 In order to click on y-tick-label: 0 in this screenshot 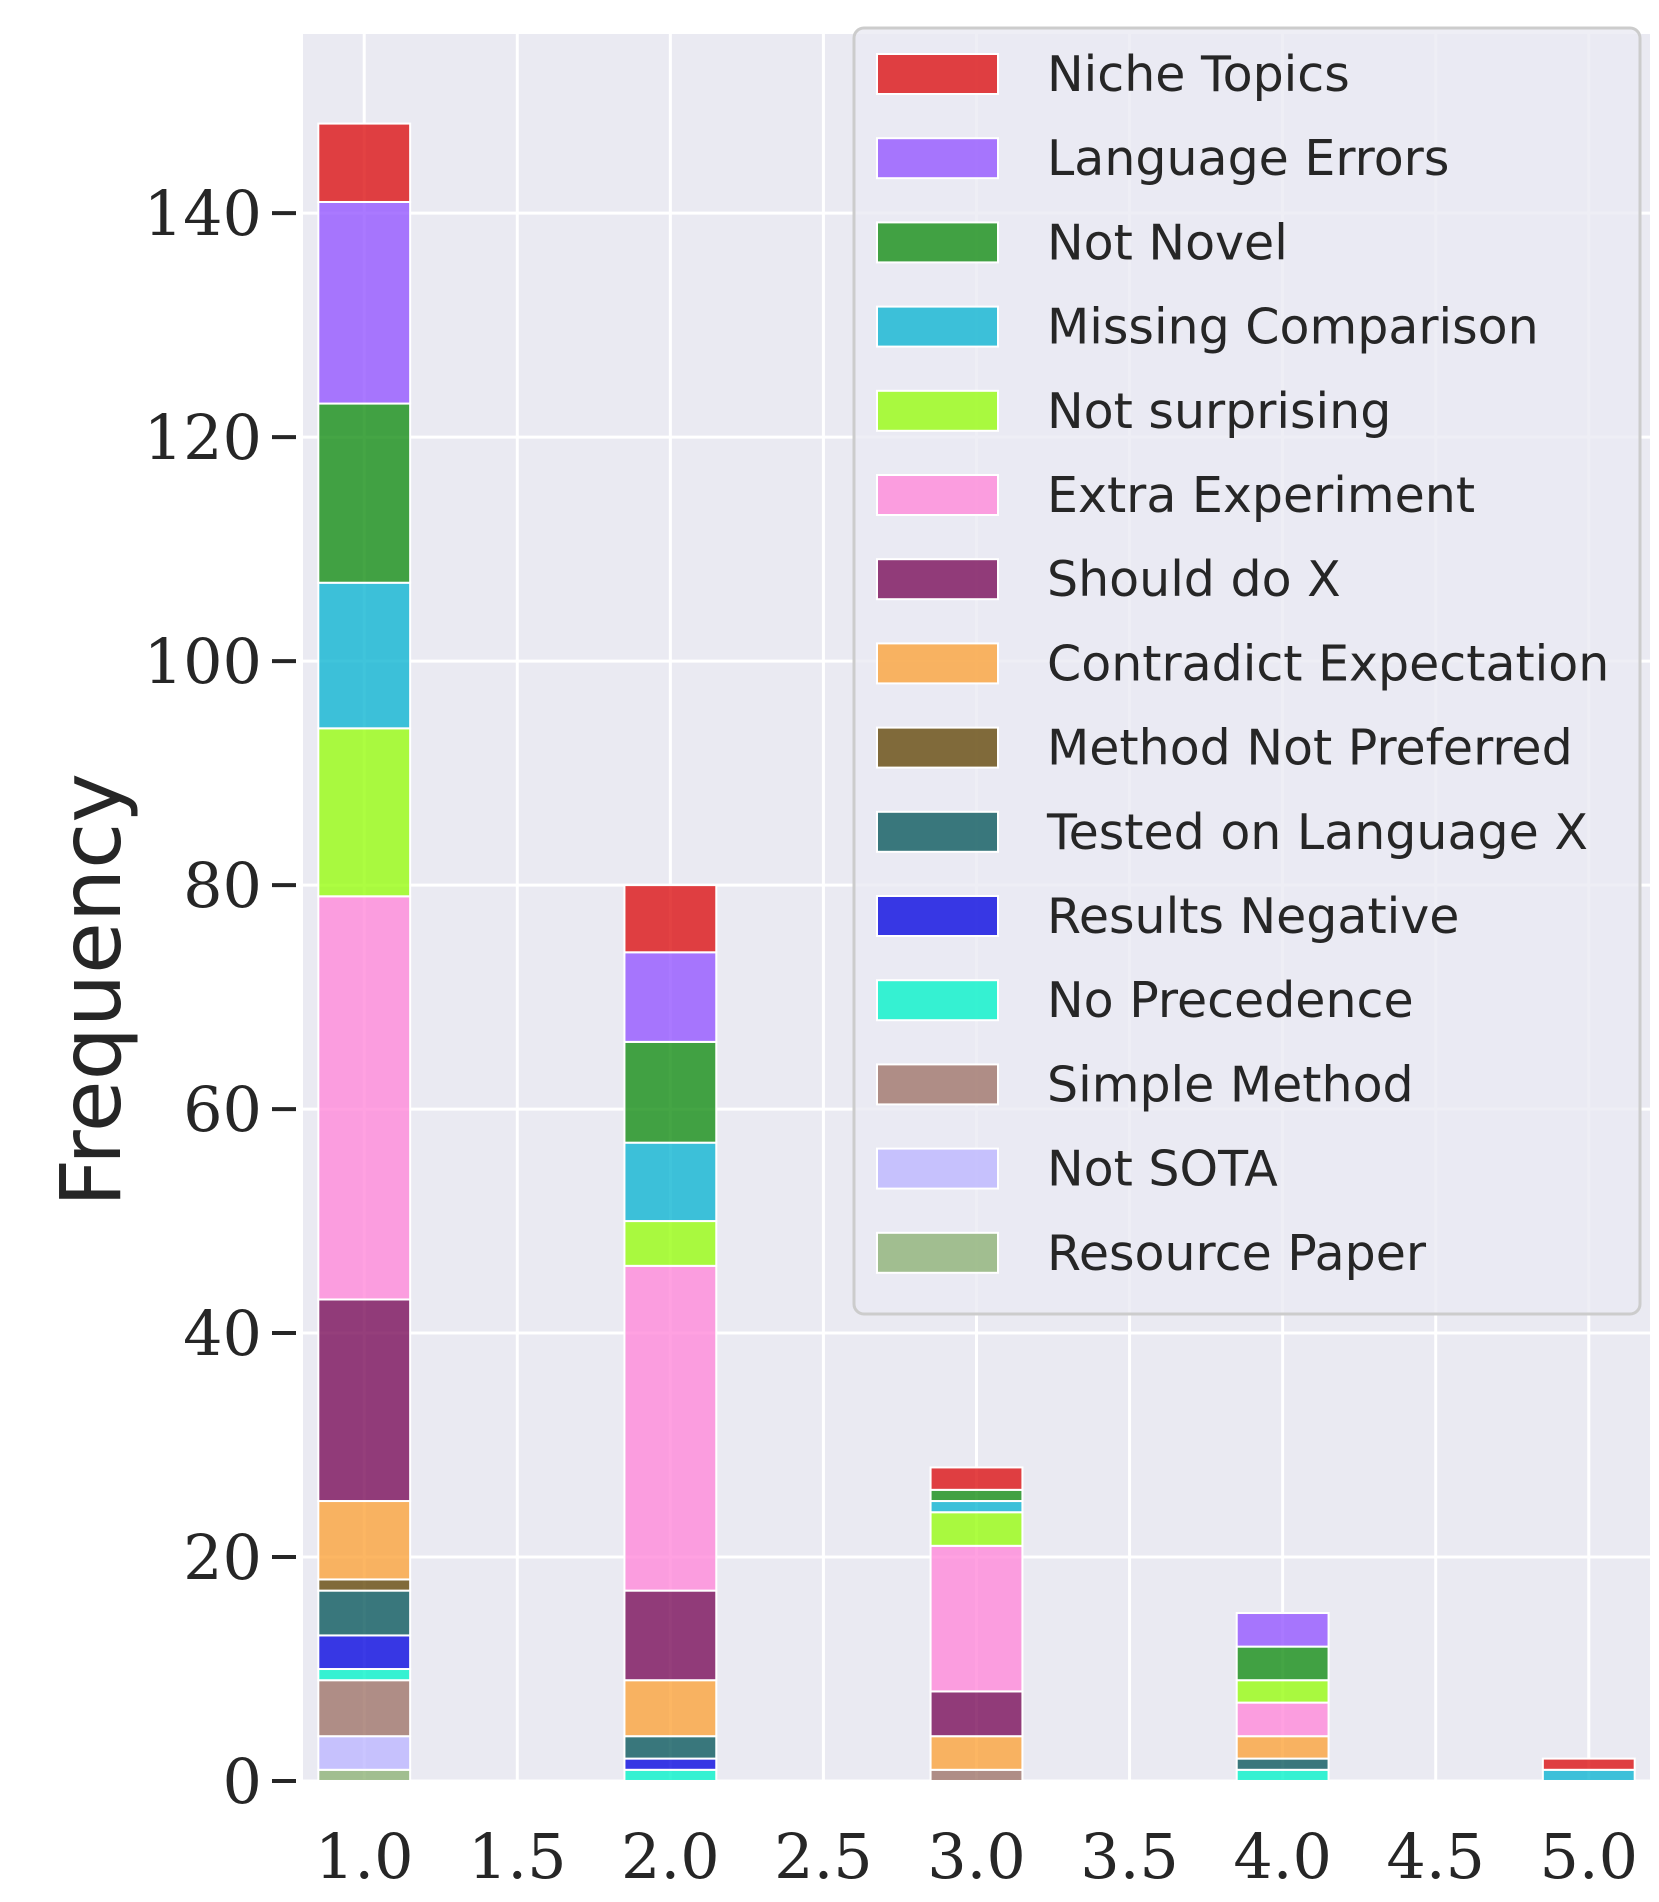, I will do `click(242, 1781)`.